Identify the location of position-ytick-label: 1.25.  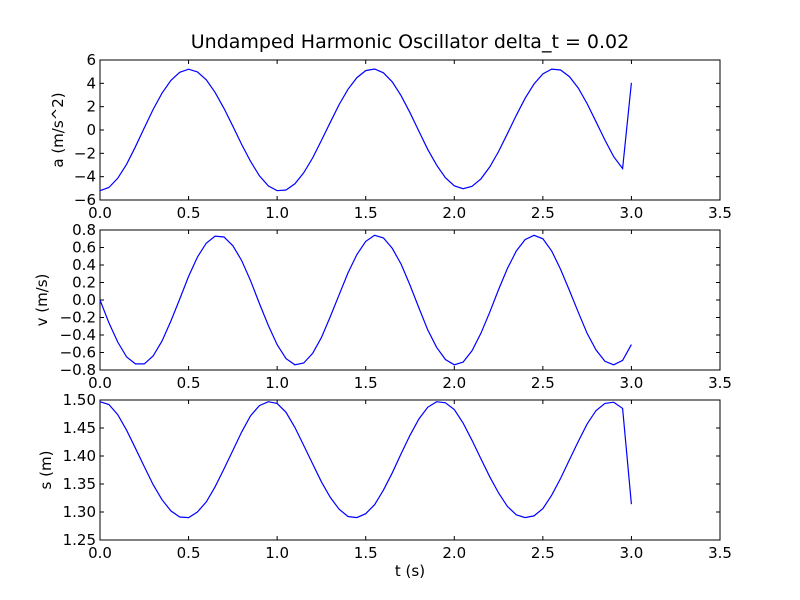
(79, 540).